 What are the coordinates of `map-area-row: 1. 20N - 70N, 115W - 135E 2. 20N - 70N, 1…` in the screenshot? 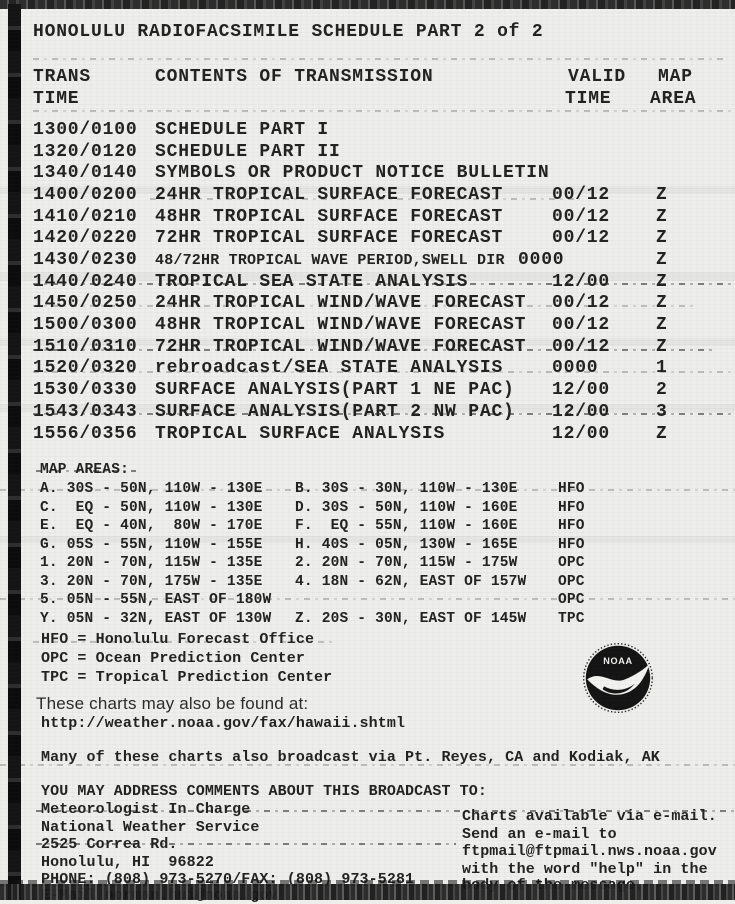 It's located at (367, 564).